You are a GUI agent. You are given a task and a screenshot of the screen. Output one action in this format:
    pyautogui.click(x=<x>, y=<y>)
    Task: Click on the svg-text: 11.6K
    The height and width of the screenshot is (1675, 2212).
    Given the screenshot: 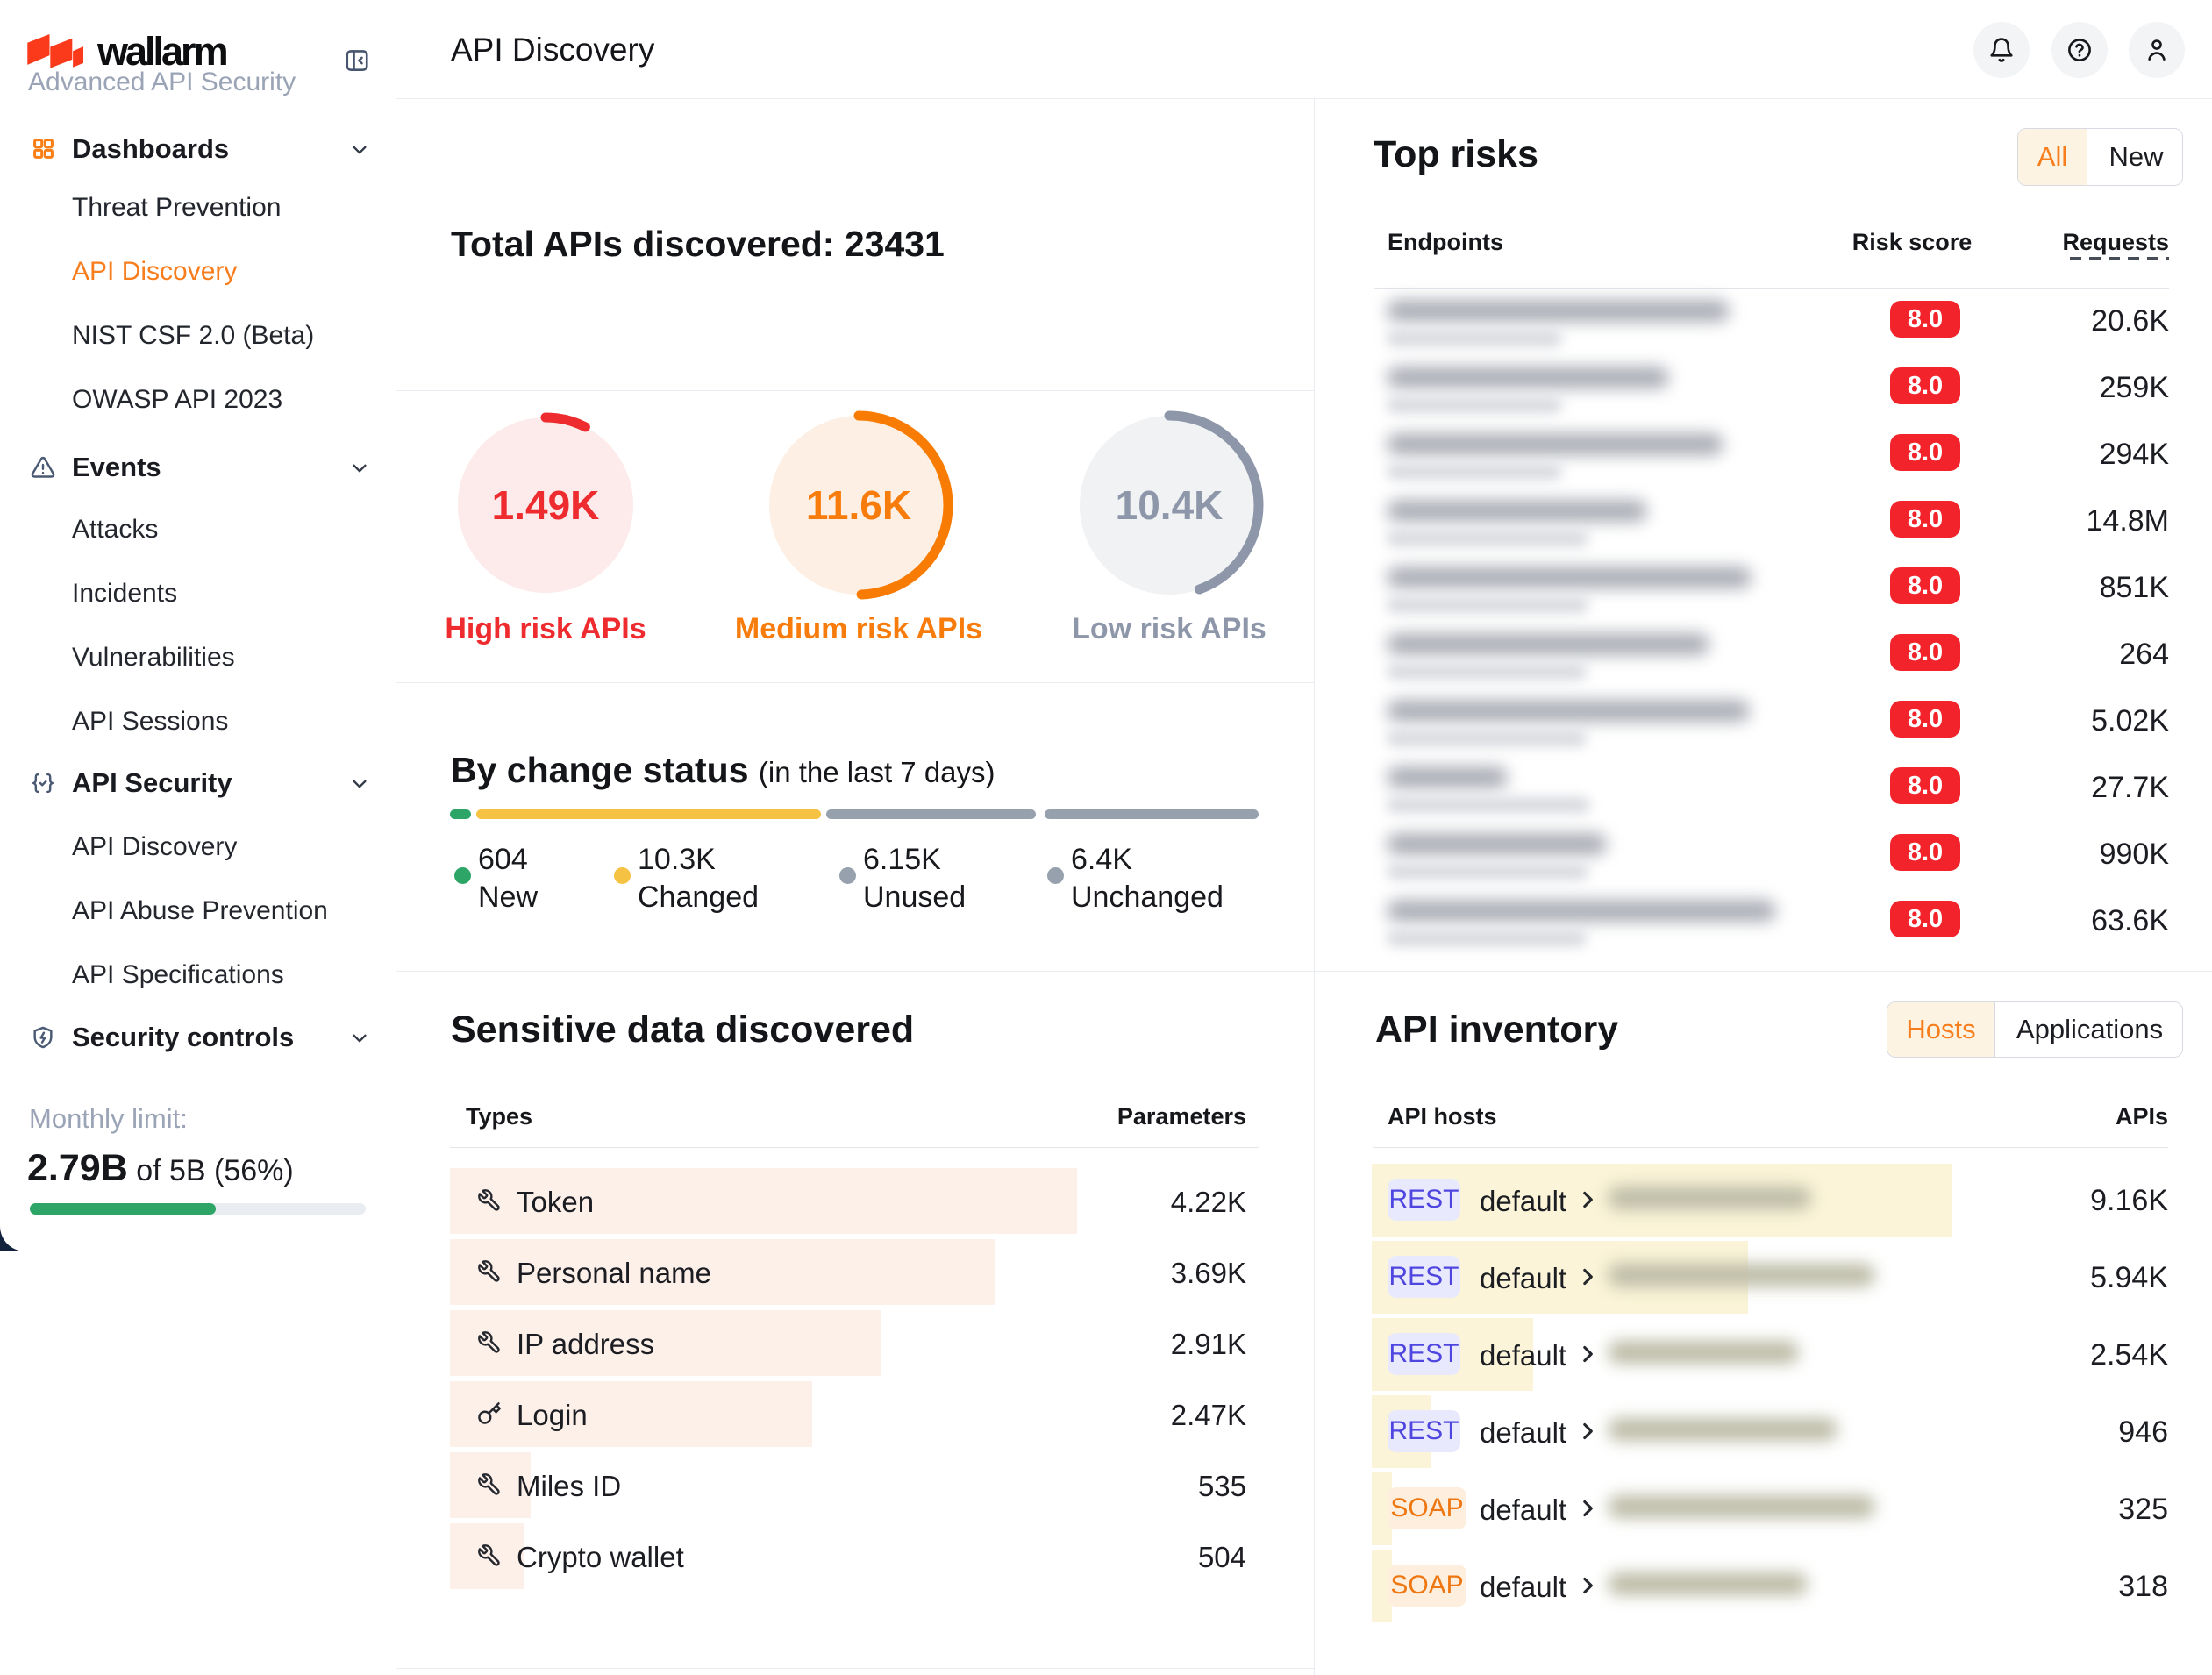 What is the action you would take?
    pyautogui.click(x=858, y=505)
    